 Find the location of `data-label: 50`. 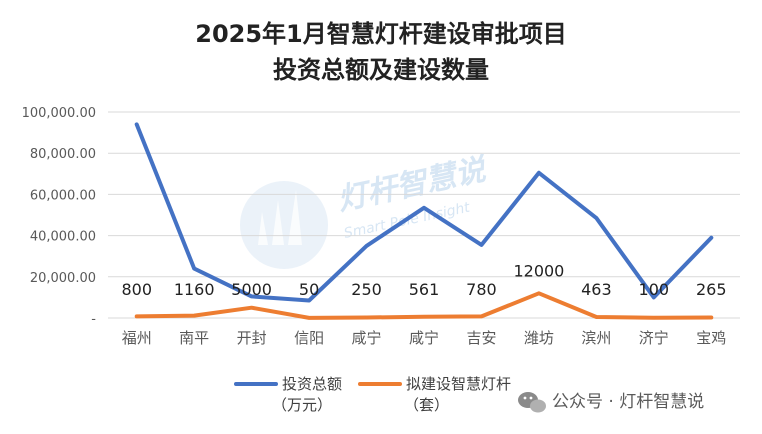

data-label: 50 is located at coordinates (309, 289).